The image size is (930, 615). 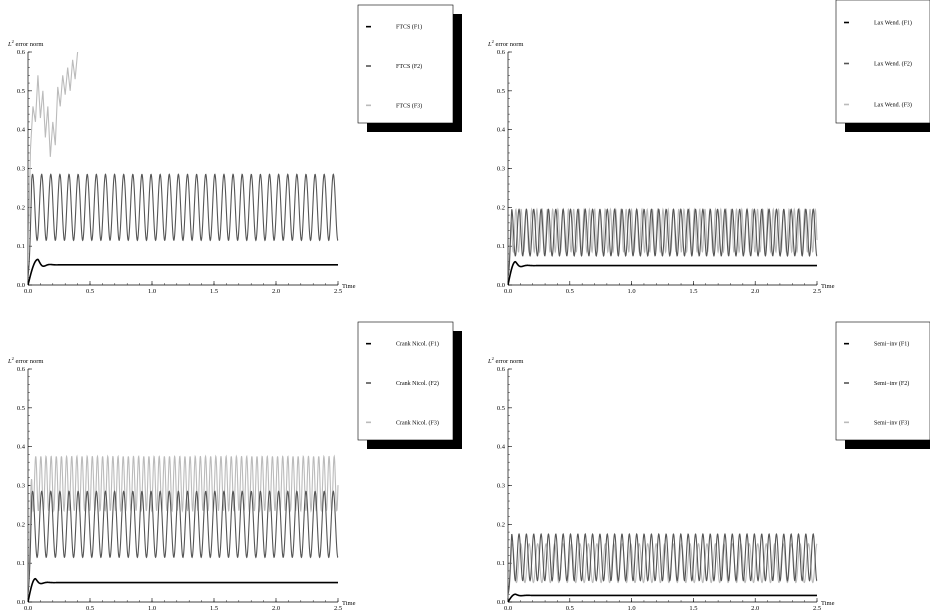 What do you see at coordinates (893, 23) in the screenshot?
I see `legend-label: Lax Wend. (F1)` at bounding box center [893, 23].